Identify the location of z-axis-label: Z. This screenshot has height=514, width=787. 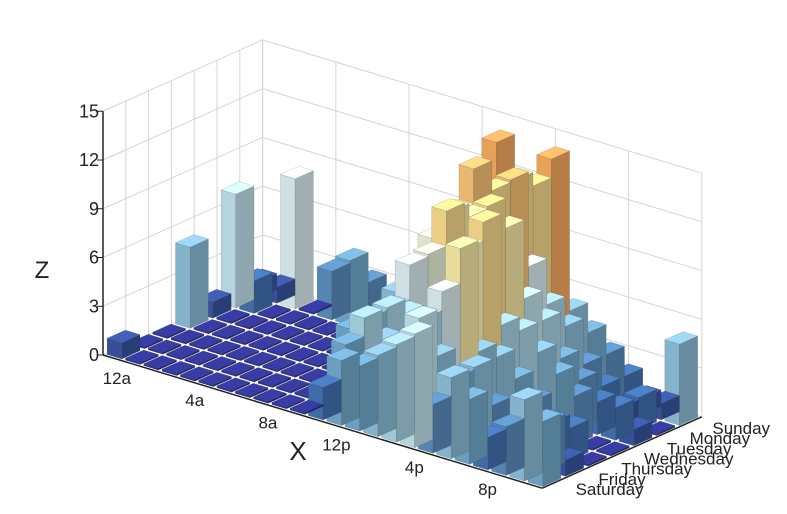
(42, 270).